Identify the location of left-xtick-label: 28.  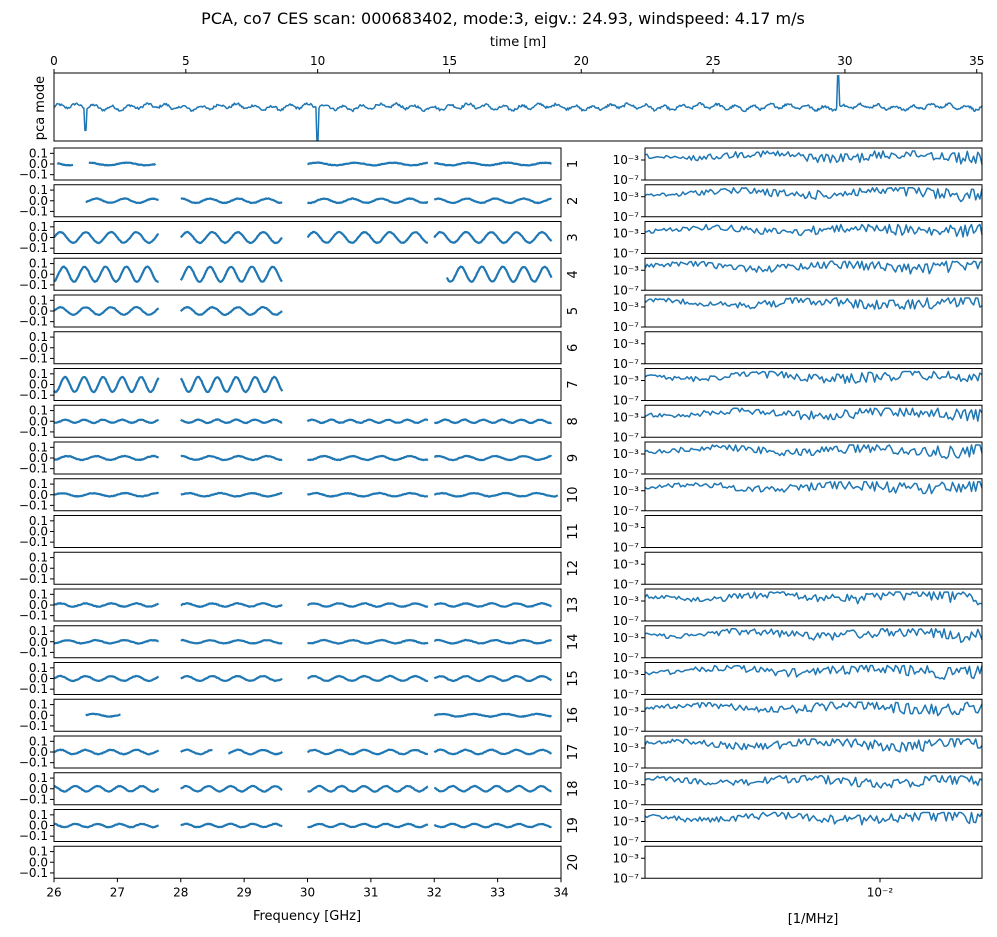
(180, 892).